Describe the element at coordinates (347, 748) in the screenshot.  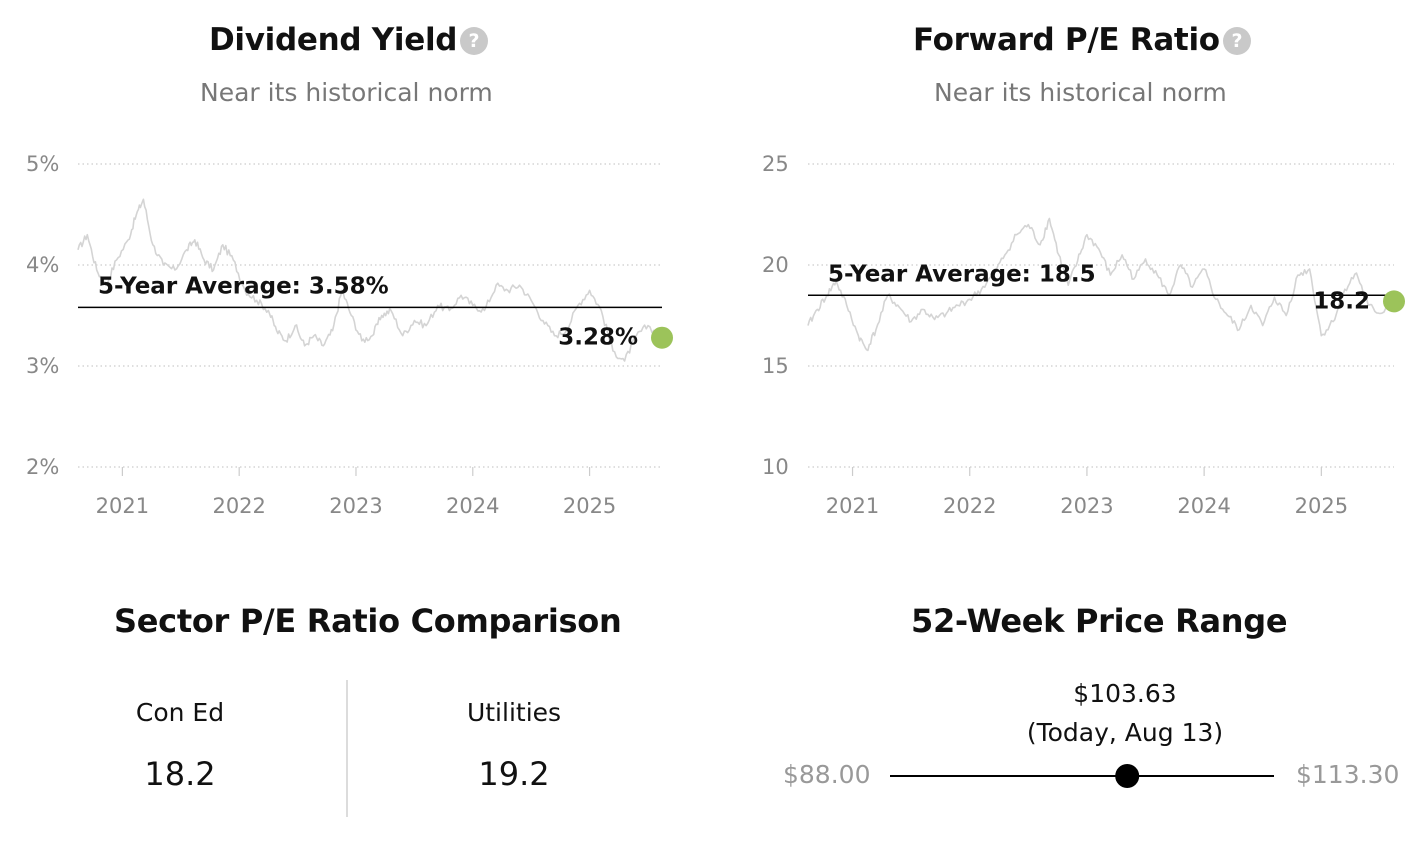
I see `comparison-divider` at that location.